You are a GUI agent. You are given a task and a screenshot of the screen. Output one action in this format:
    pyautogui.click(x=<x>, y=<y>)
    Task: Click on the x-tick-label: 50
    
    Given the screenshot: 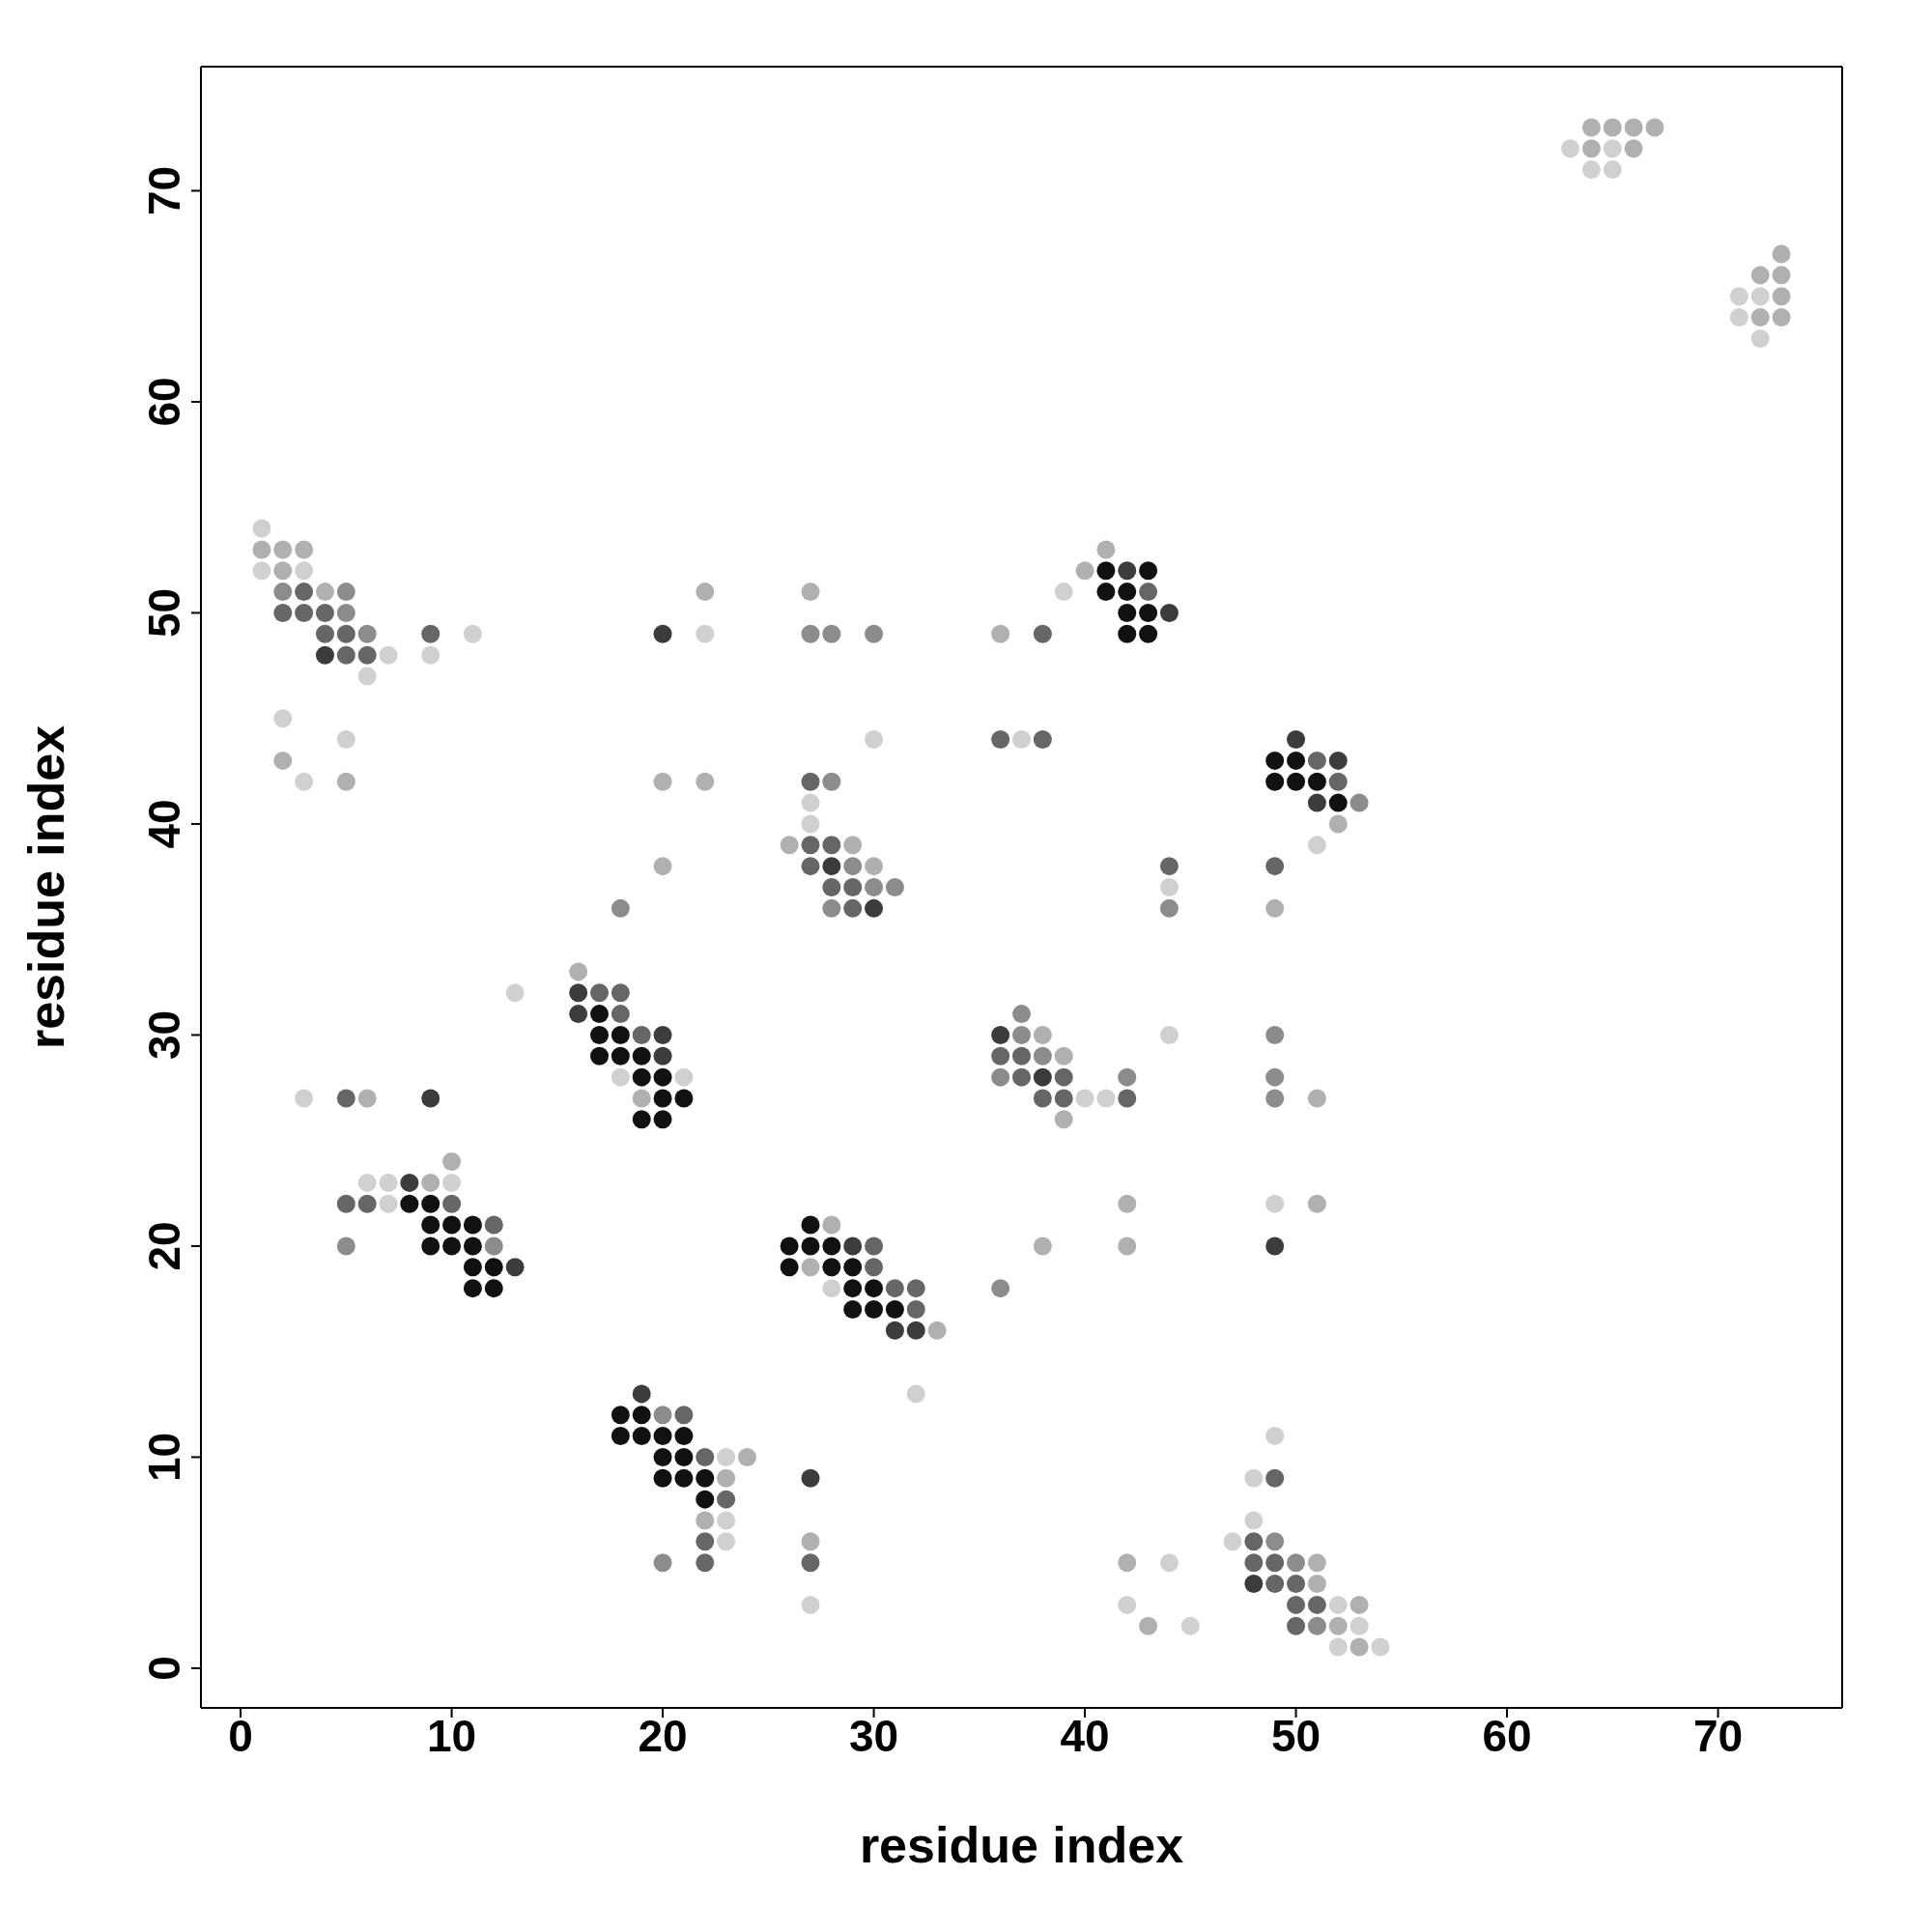 What is the action you would take?
    pyautogui.click(x=1295, y=1735)
    